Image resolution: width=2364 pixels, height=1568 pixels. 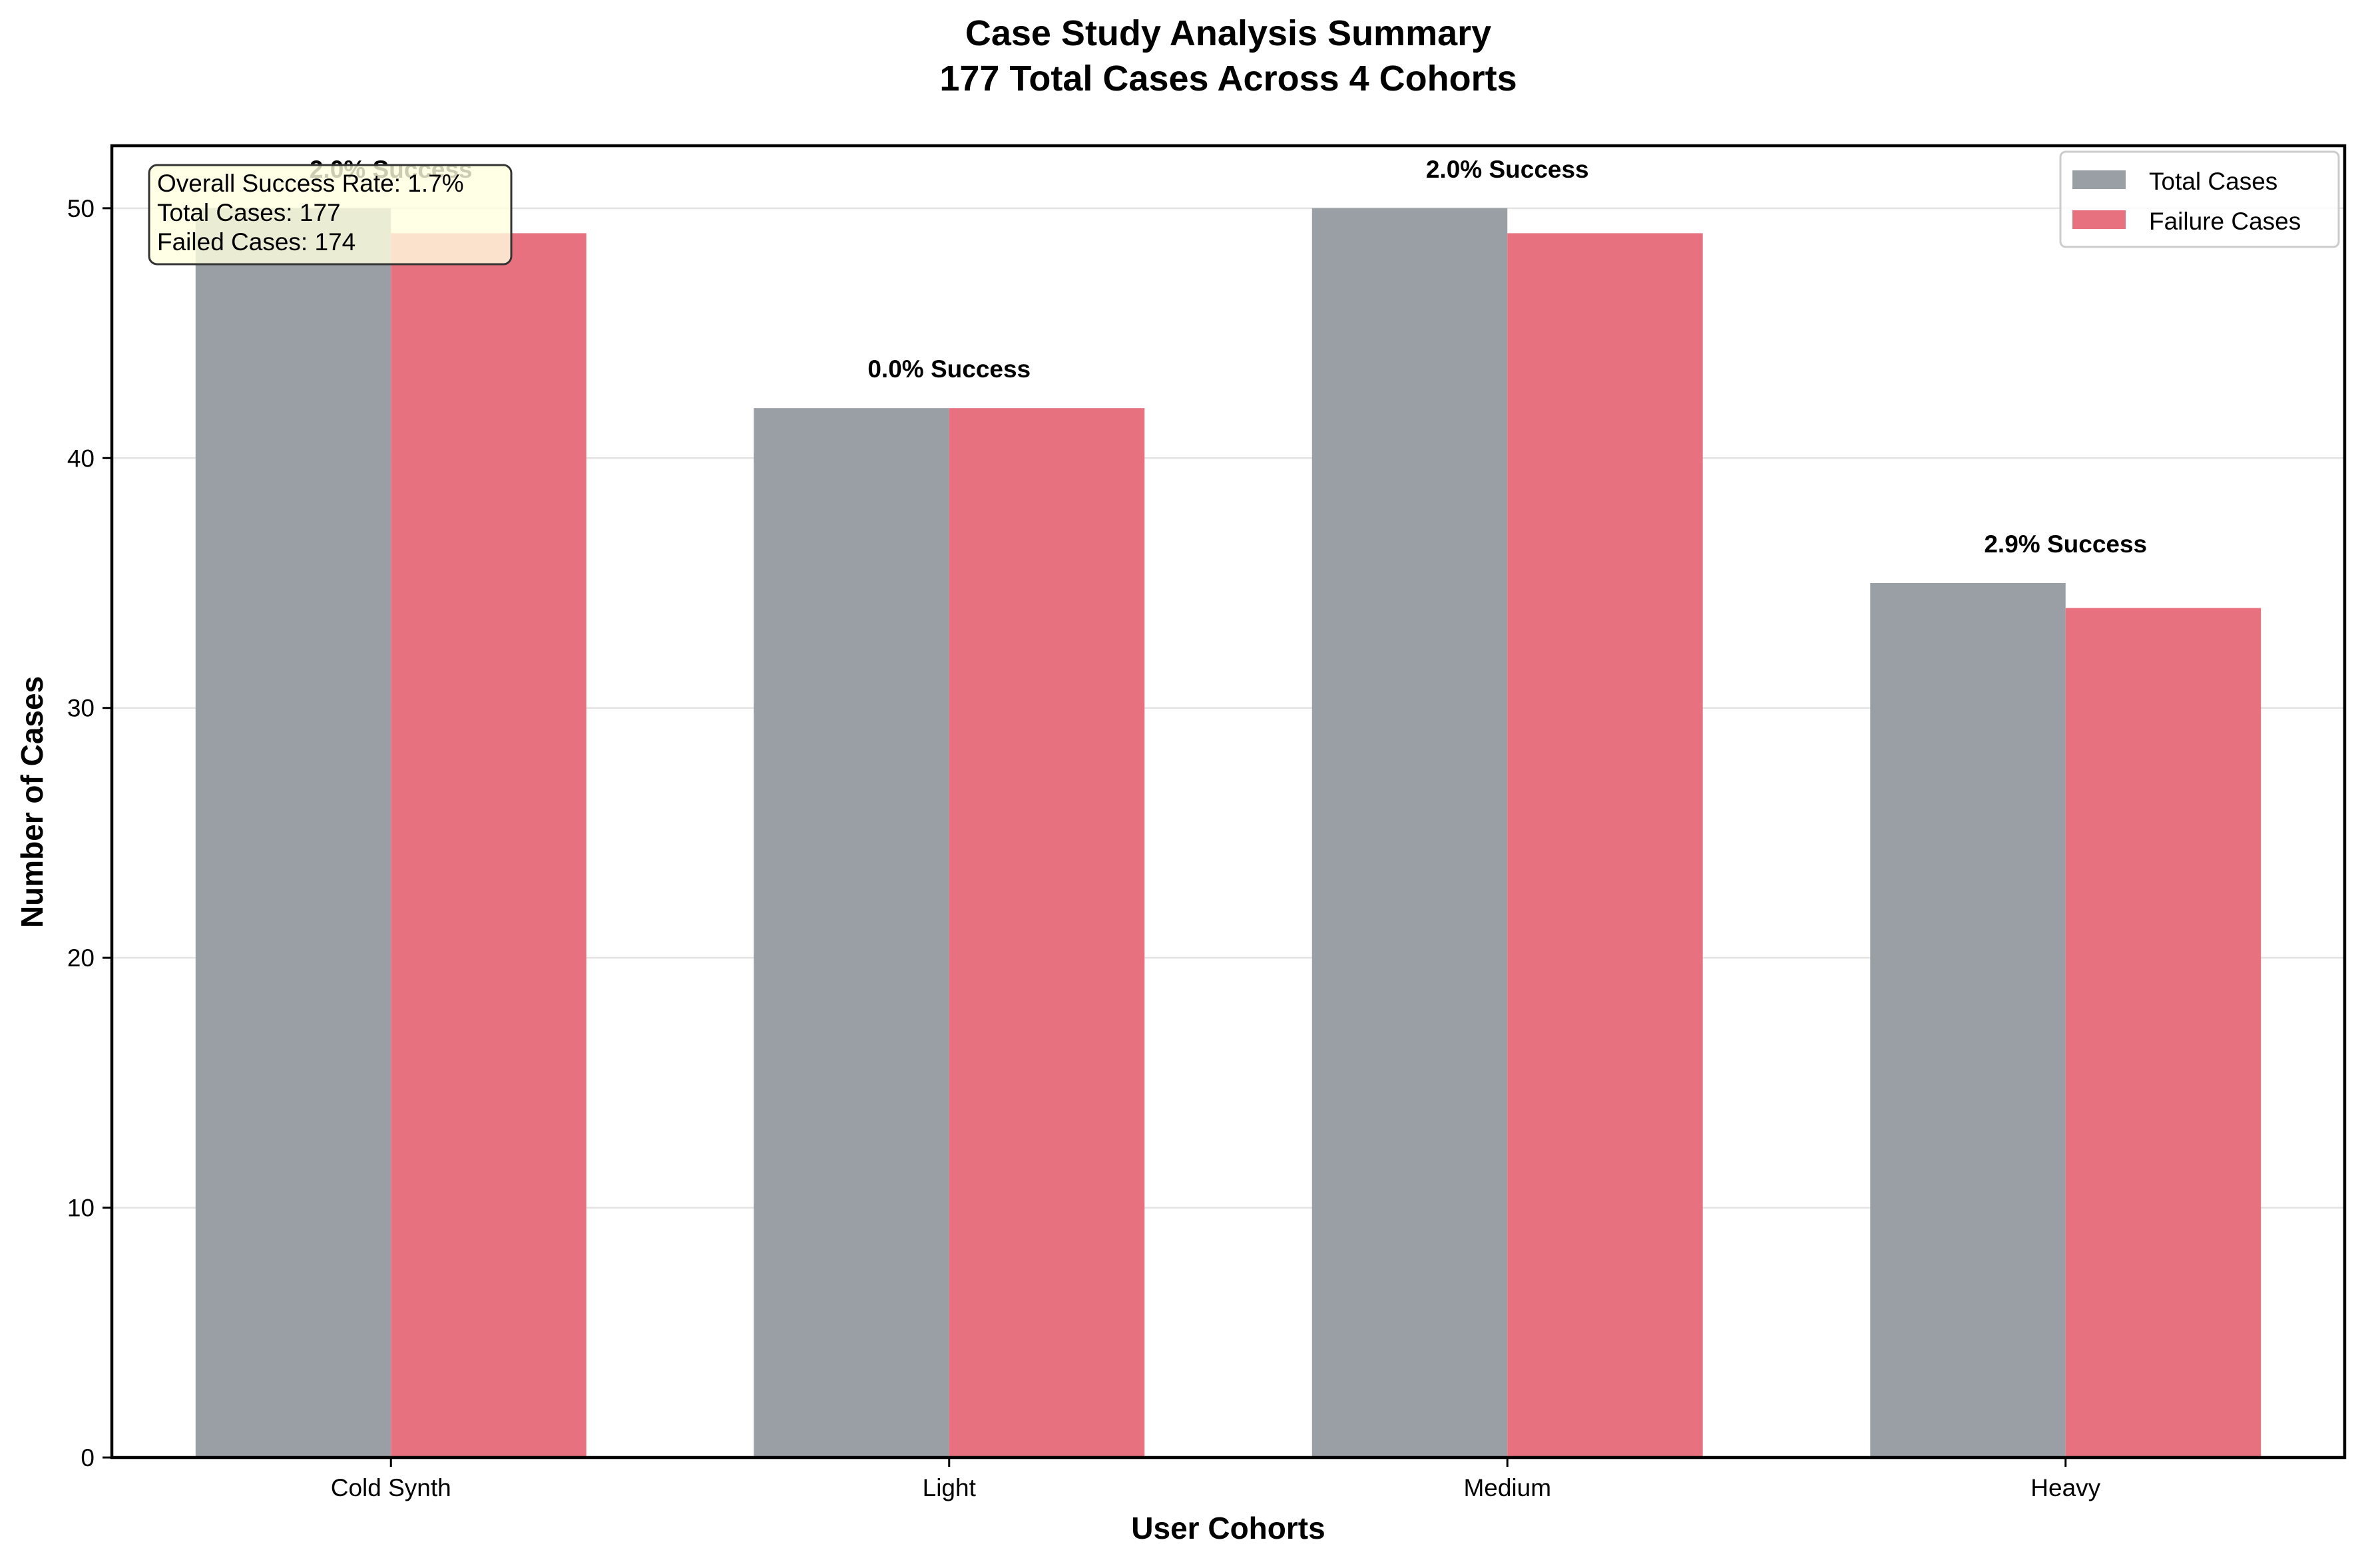 What do you see at coordinates (2213, 181) in the screenshot?
I see `legend-label-total: Total Cases` at bounding box center [2213, 181].